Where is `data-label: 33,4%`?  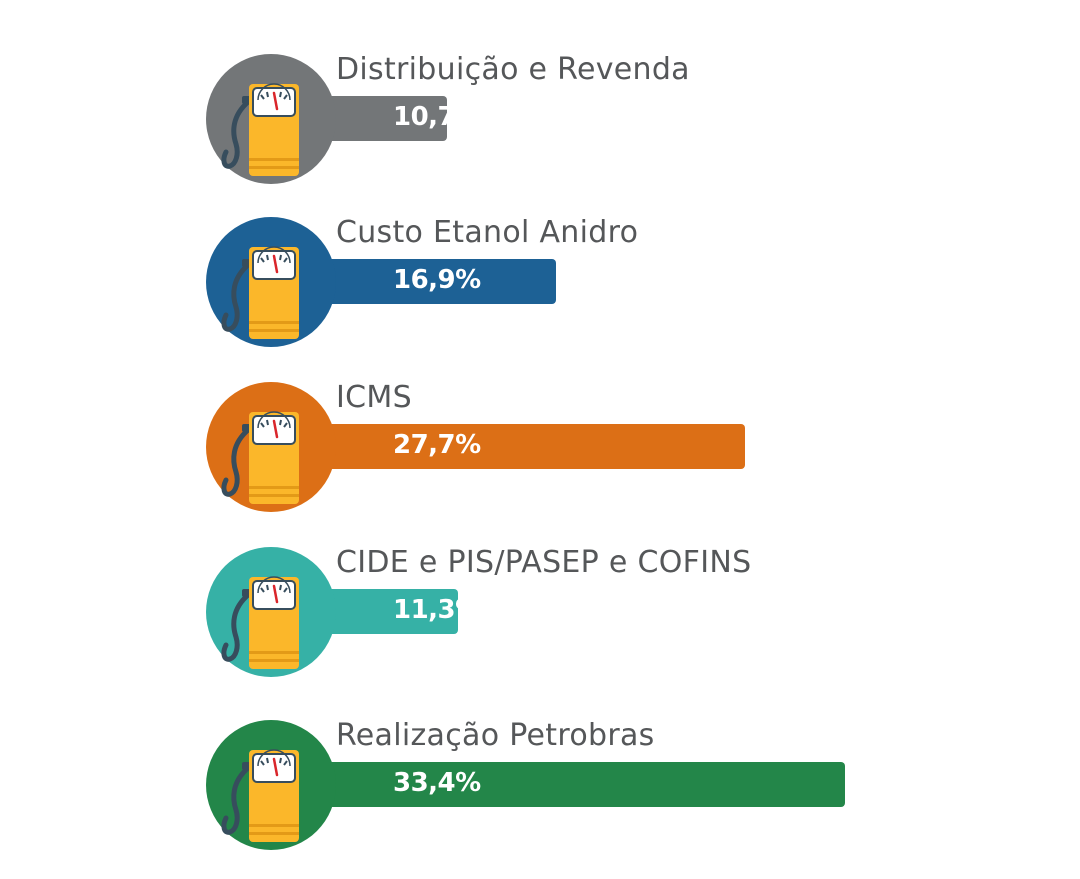 data-label: 33,4% is located at coordinates (437, 783).